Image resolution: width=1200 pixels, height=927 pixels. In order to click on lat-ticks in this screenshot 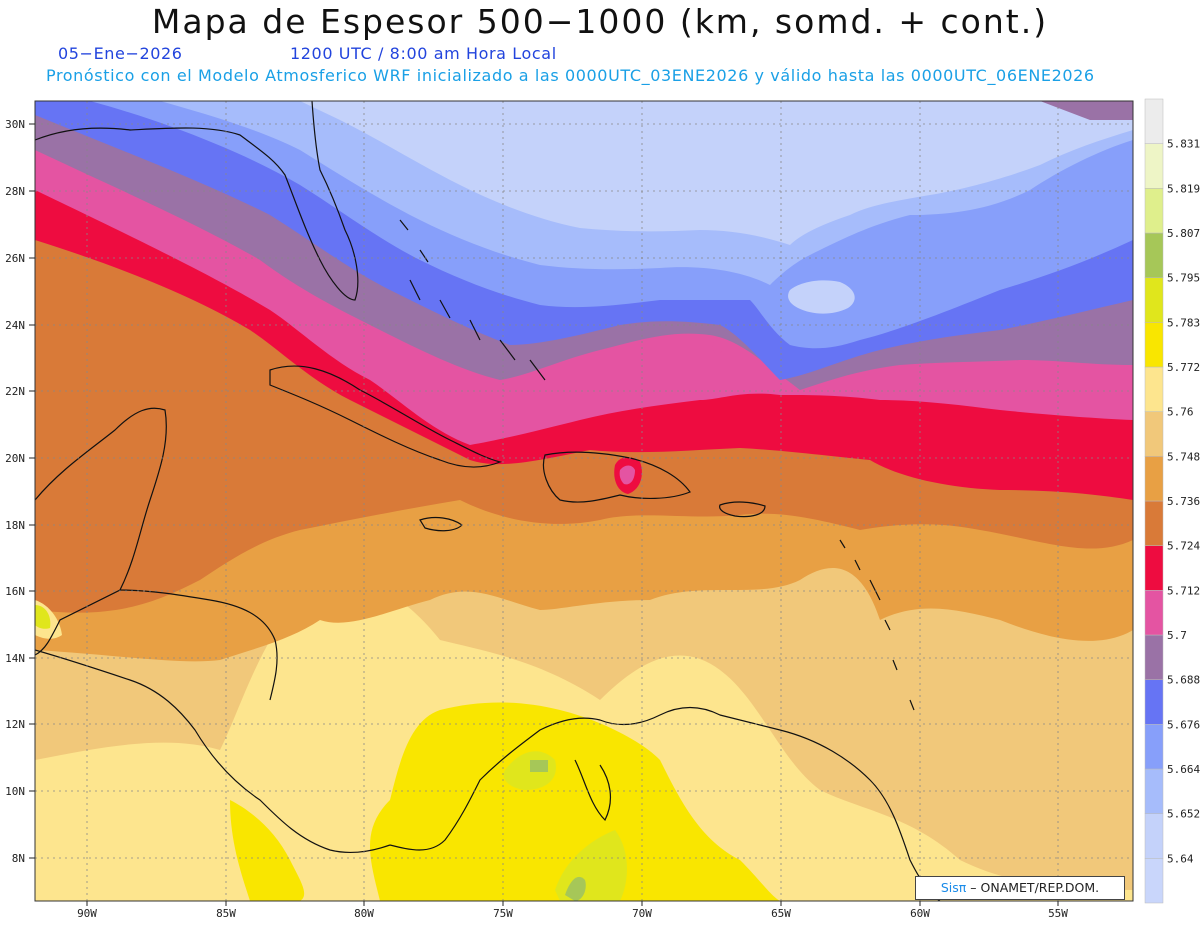, I will do `click(32, 491)`.